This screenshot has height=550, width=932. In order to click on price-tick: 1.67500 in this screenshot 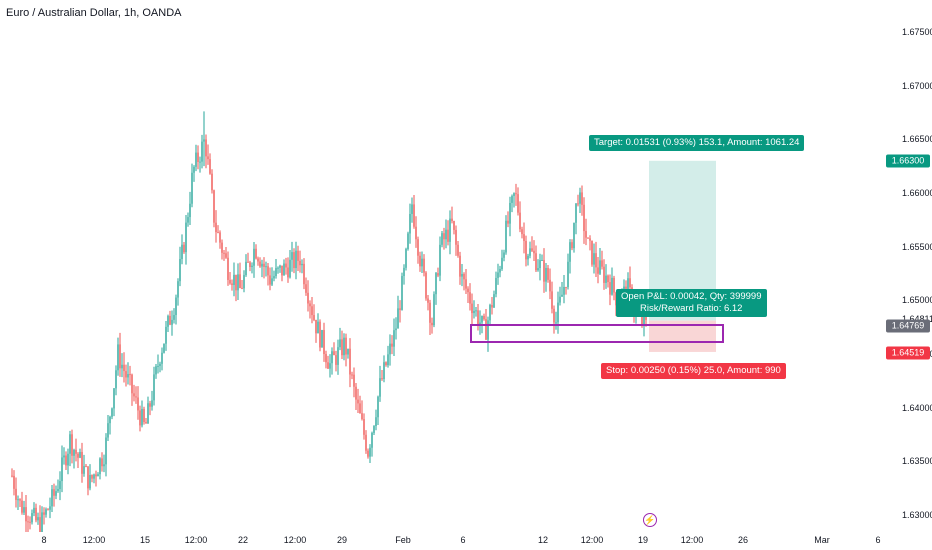, I will do `click(917, 32)`.